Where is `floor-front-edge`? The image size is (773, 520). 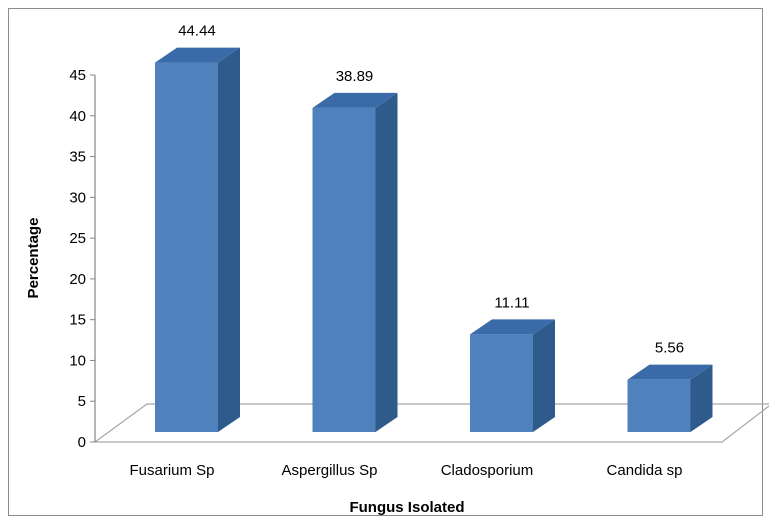 floor-front-edge is located at coordinates (432, 424).